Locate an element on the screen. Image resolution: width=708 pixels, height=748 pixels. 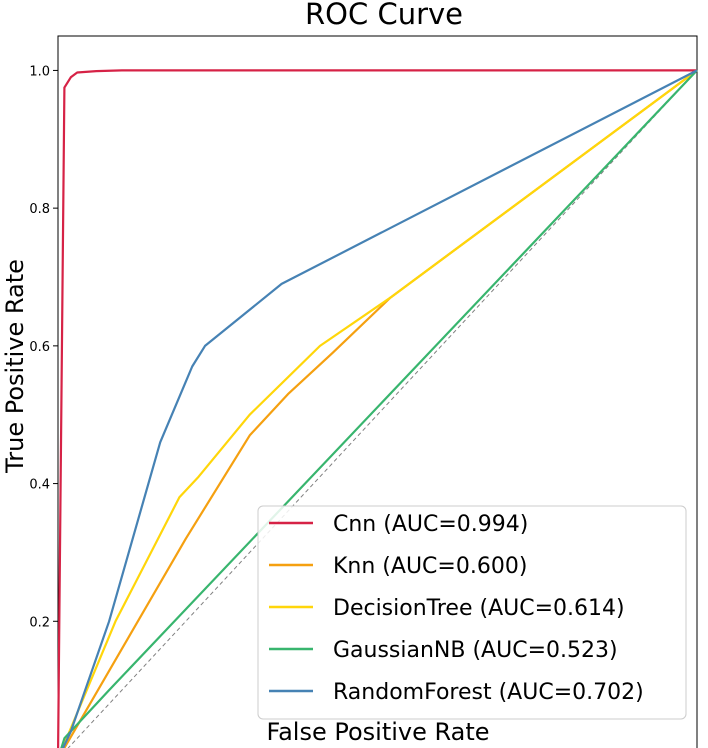
legend-label-cnn: Cnn (AUC=0.994) is located at coordinates (430, 524).